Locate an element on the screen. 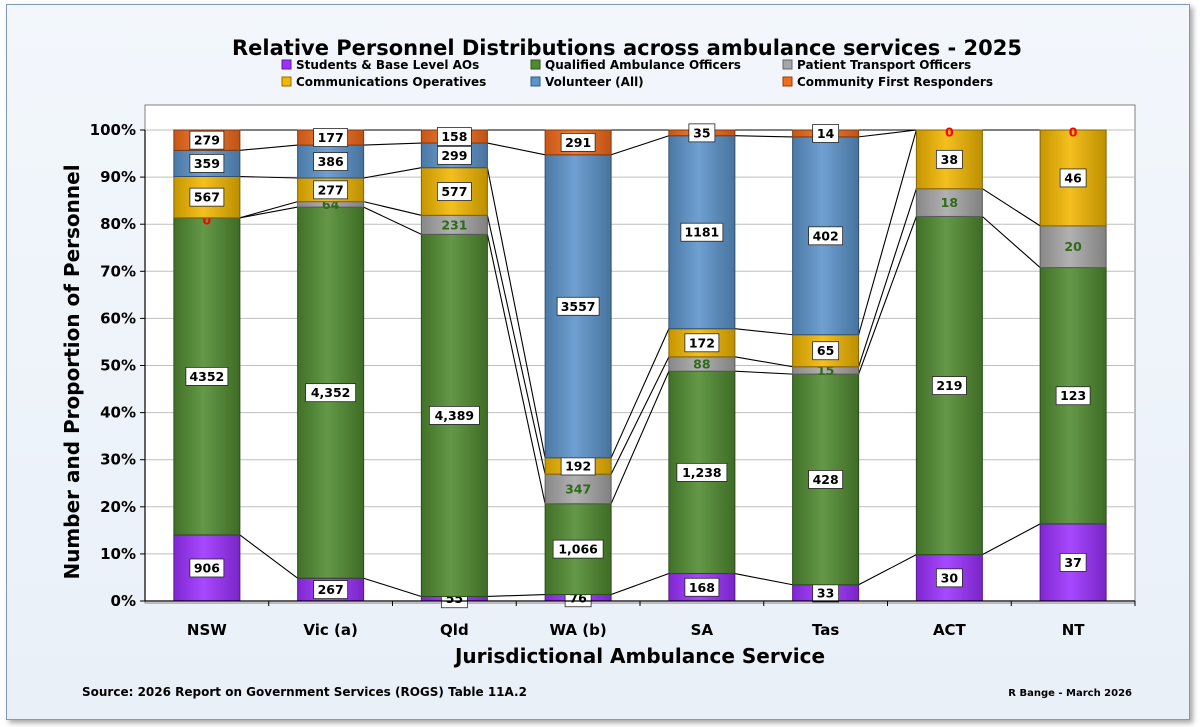  data-label: 3557 is located at coordinates (578, 306).